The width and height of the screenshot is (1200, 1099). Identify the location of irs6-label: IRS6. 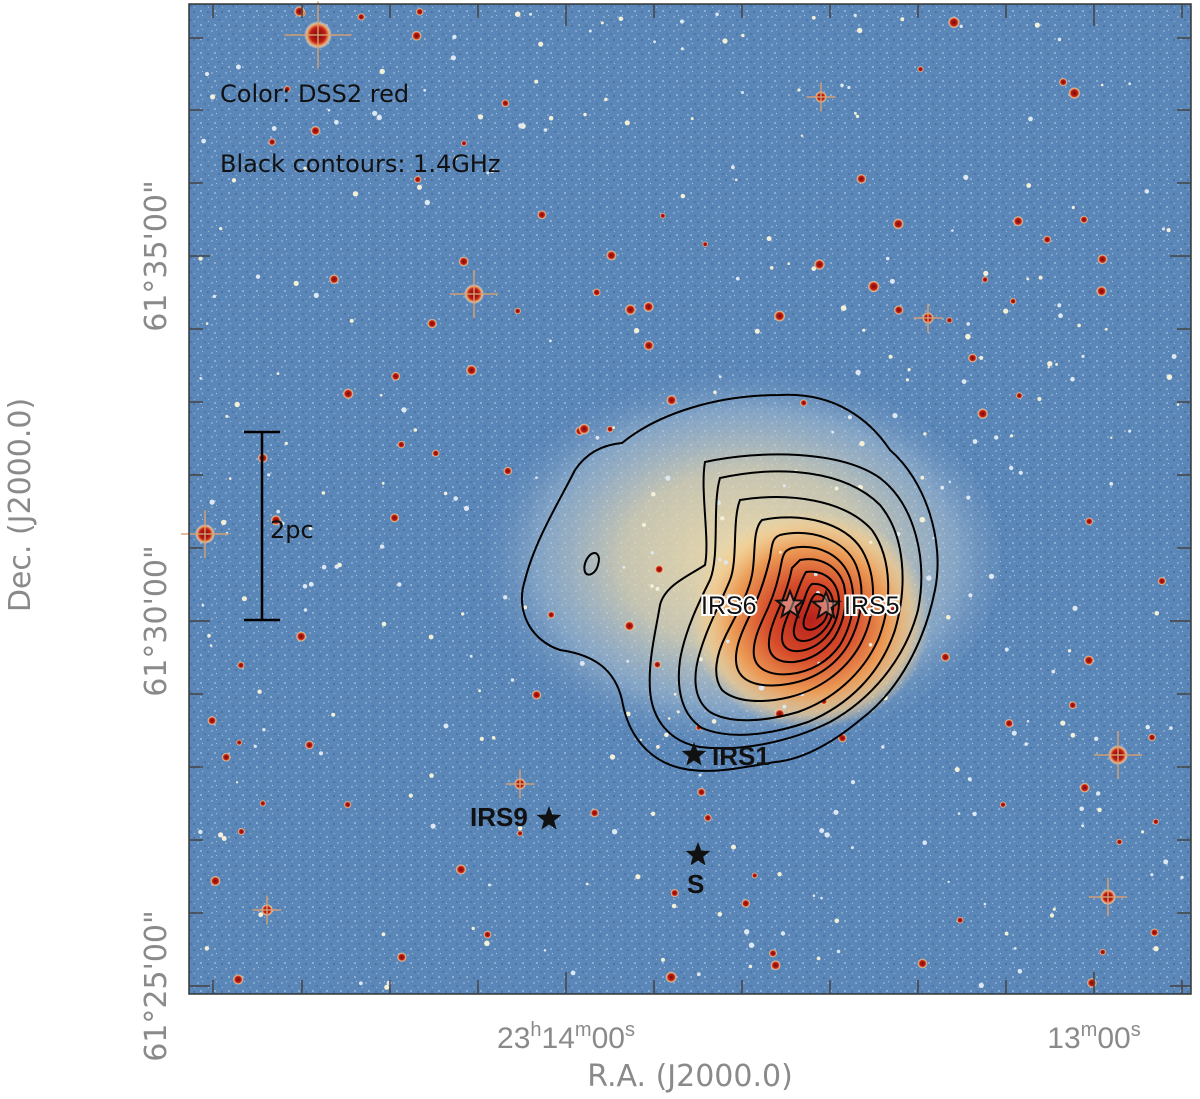
(729, 606).